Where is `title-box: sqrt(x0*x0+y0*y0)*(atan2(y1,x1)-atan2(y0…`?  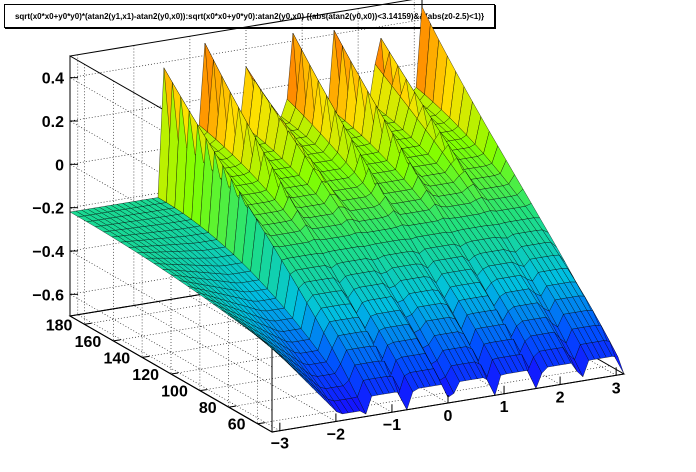 title-box: sqrt(x0*x0+y0*y0)*(atan2(y1,x1)-atan2(y0… is located at coordinates (249, 16).